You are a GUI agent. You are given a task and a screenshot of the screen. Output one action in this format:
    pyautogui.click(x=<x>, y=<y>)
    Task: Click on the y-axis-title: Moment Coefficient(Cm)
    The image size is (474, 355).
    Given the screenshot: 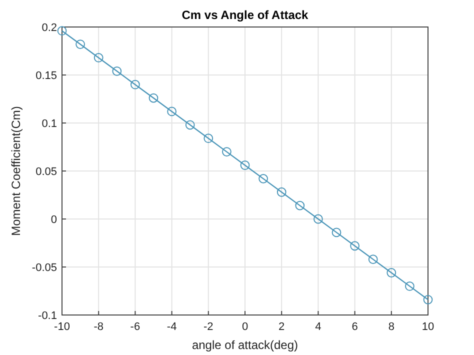 What is the action you would take?
    pyautogui.click(x=16, y=171)
    